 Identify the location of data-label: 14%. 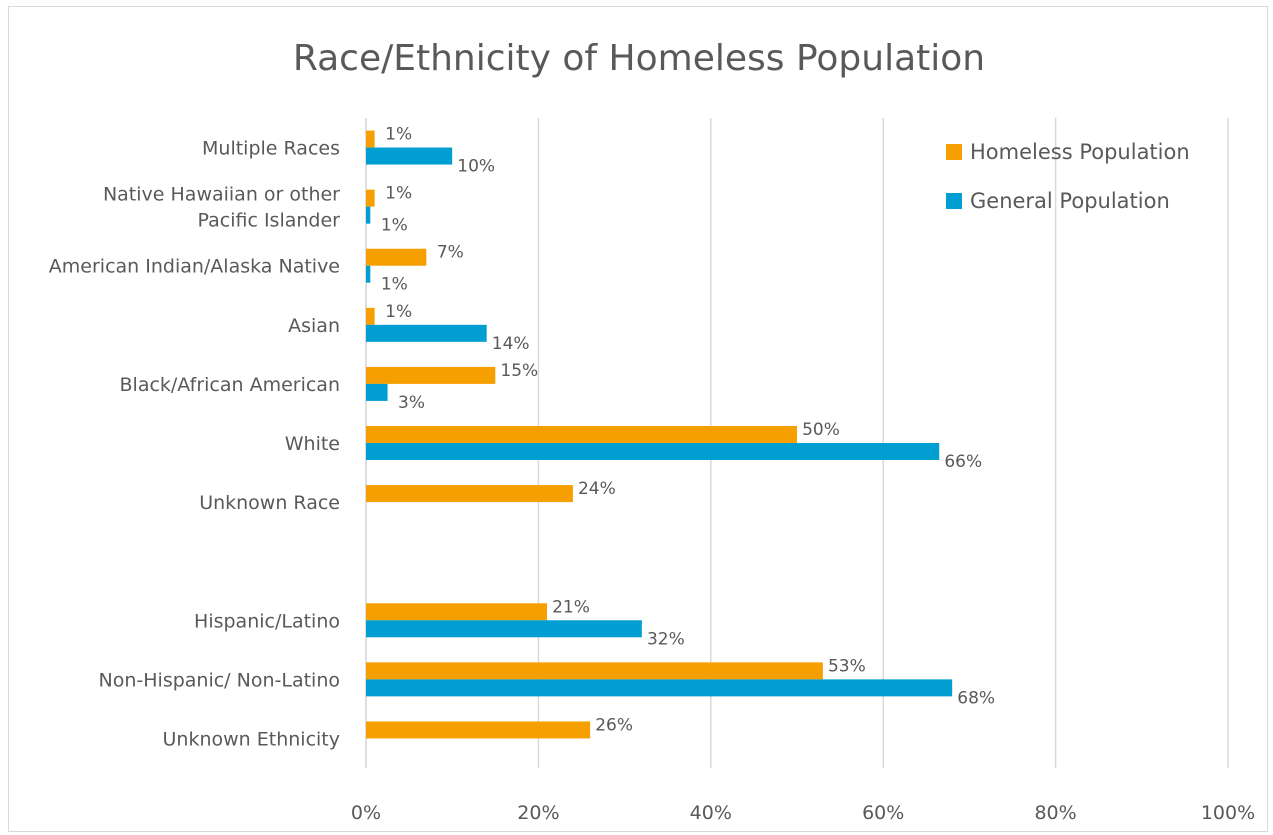
(511, 344).